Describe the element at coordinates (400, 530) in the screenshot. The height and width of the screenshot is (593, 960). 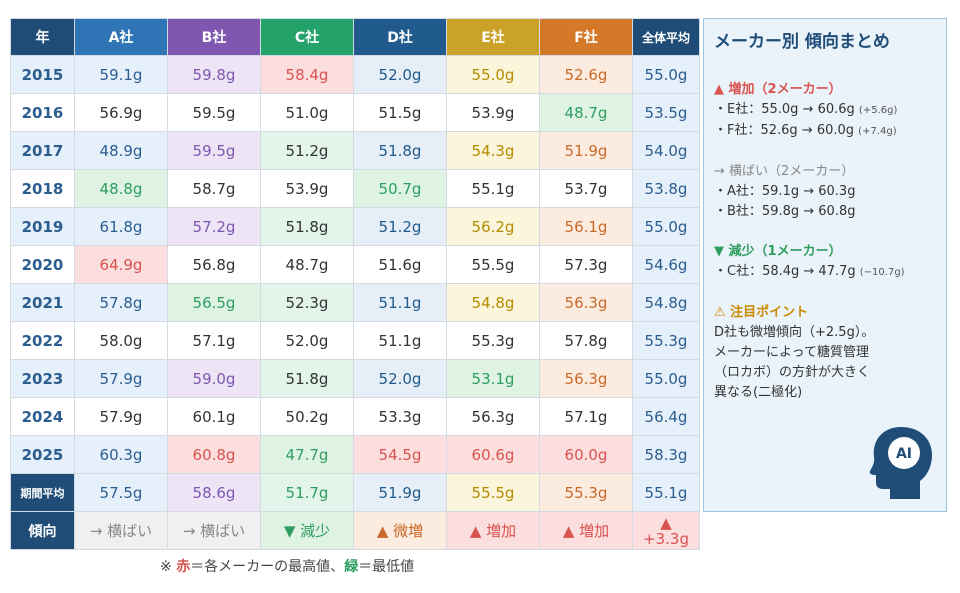
I see `trend-cell: ▲ 微増` at that location.